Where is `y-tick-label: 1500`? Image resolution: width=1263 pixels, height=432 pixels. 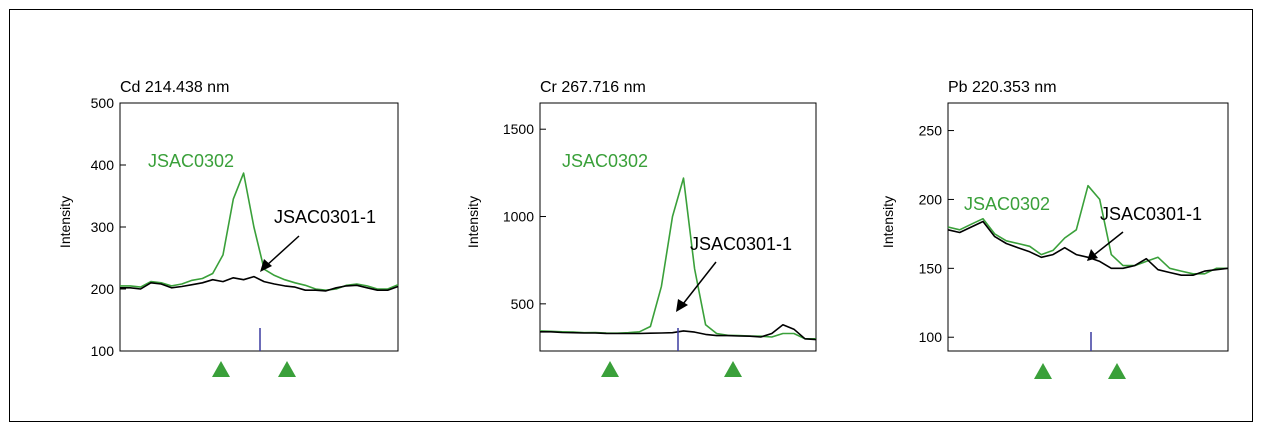
y-tick-label: 1500 is located at coordinates (518, 129).